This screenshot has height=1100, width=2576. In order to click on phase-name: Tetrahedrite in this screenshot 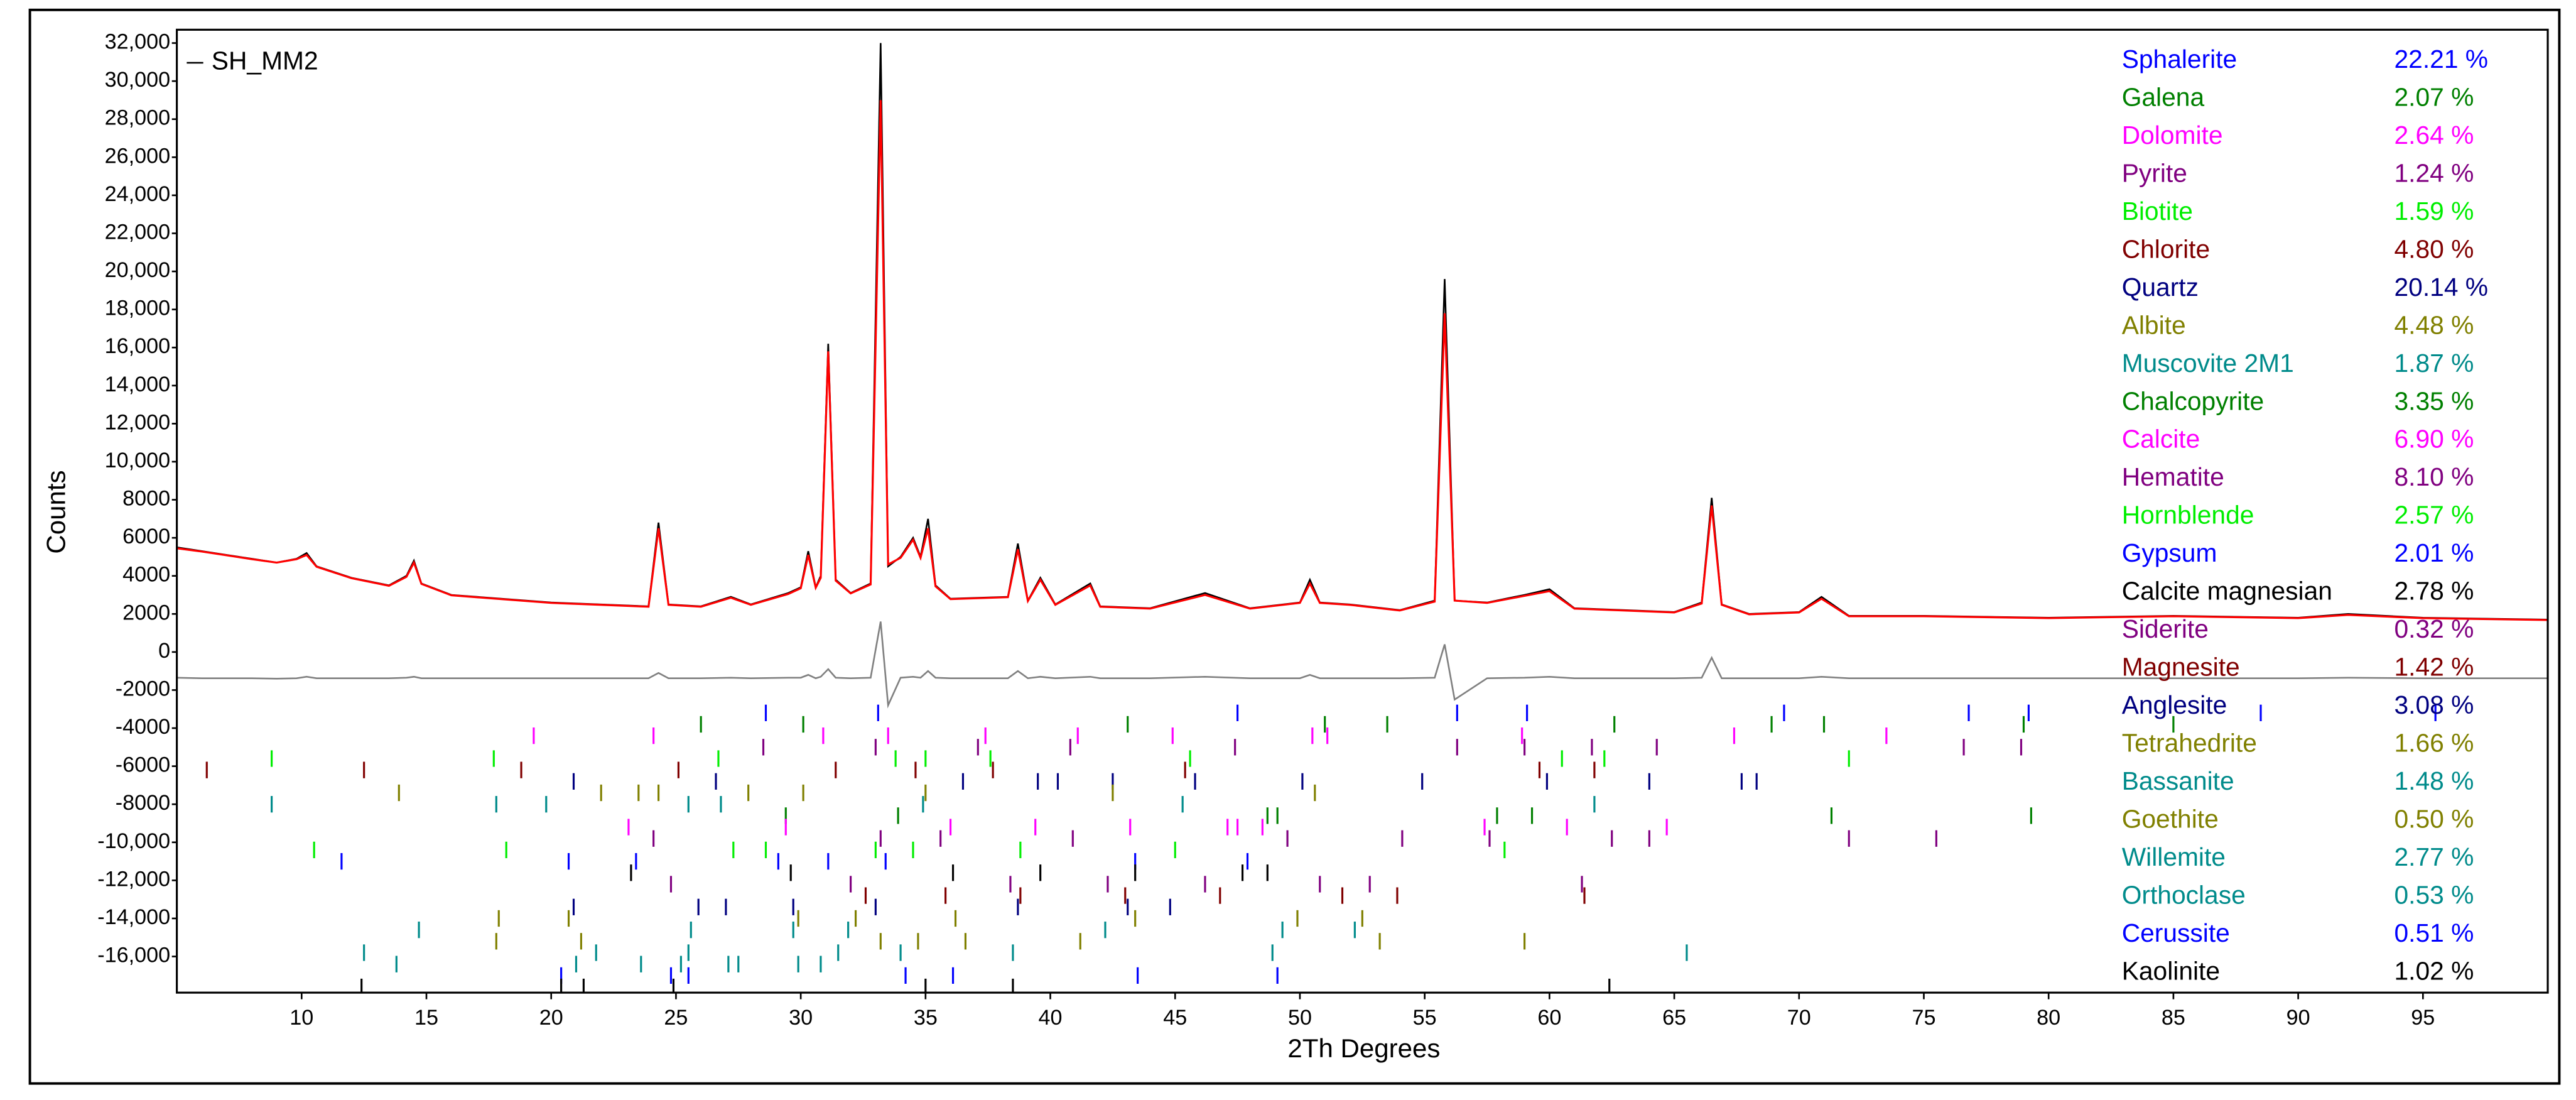, I will do `click(2189, 743)`.